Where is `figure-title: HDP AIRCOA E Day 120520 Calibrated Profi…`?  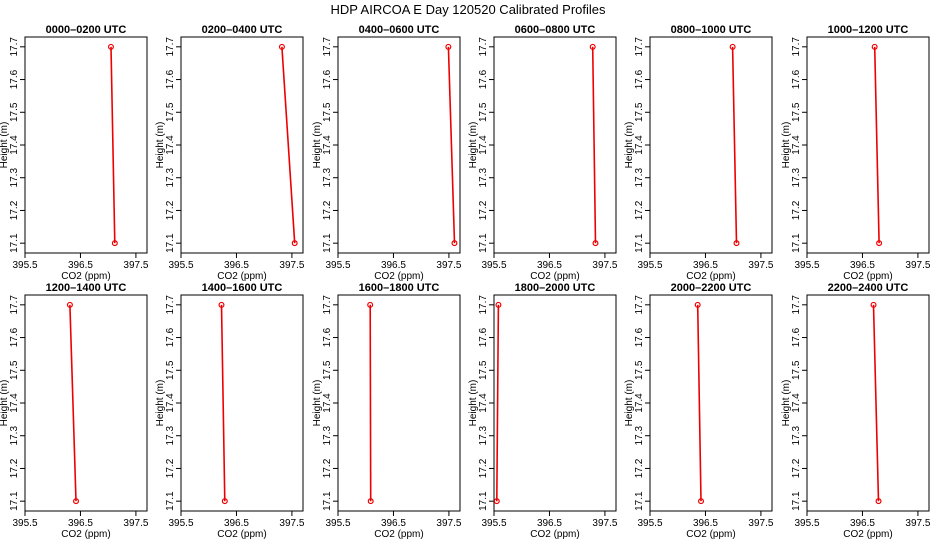
figure-title: HDP AIRCOA E Day 120520 Calibrated Profi… is located at coordinates (468, 9).